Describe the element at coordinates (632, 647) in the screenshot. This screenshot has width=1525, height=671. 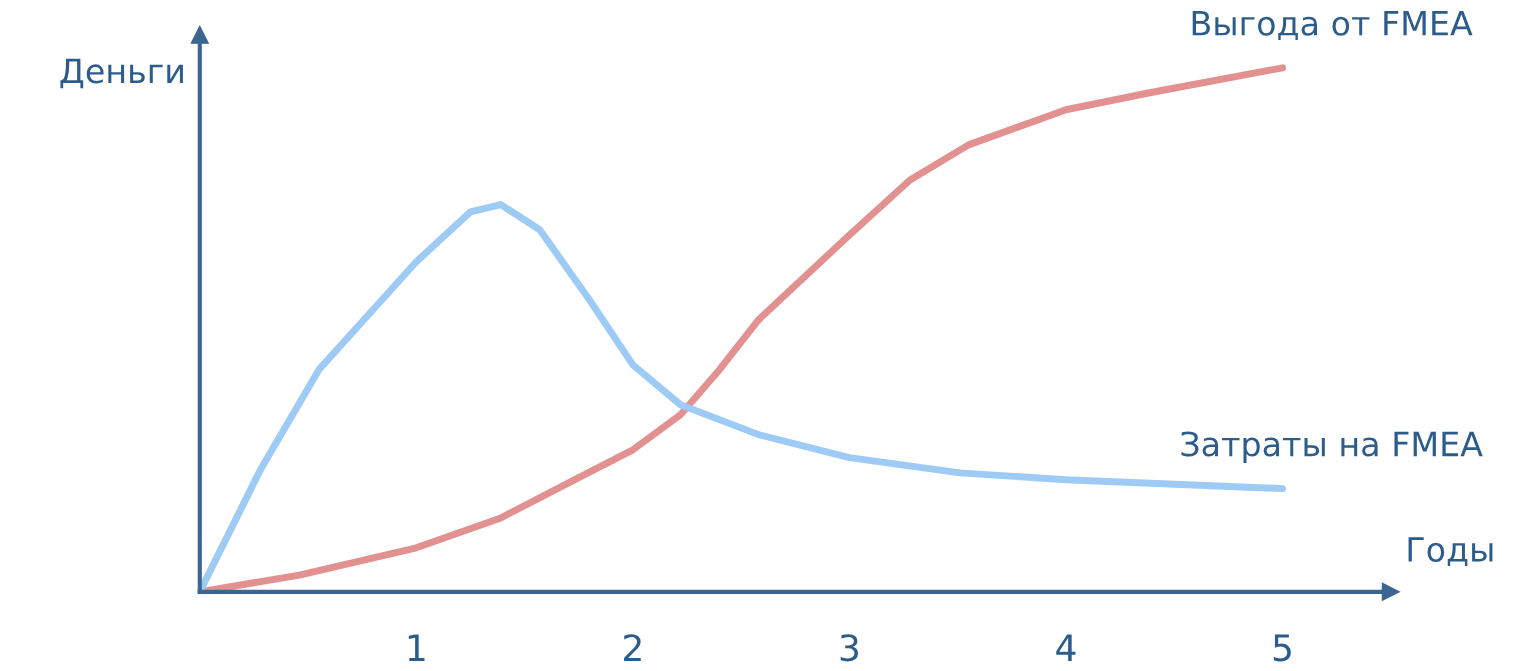
I see `x-tick-label: 2` at that location.